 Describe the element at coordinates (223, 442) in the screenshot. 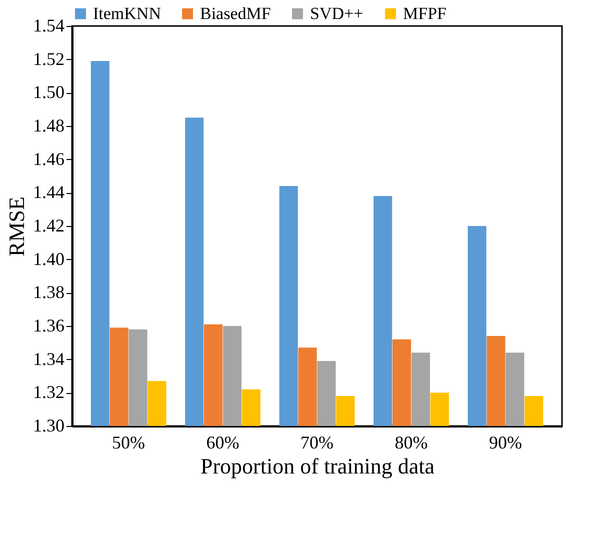

I see `x-tick-label: 60%` at that location.